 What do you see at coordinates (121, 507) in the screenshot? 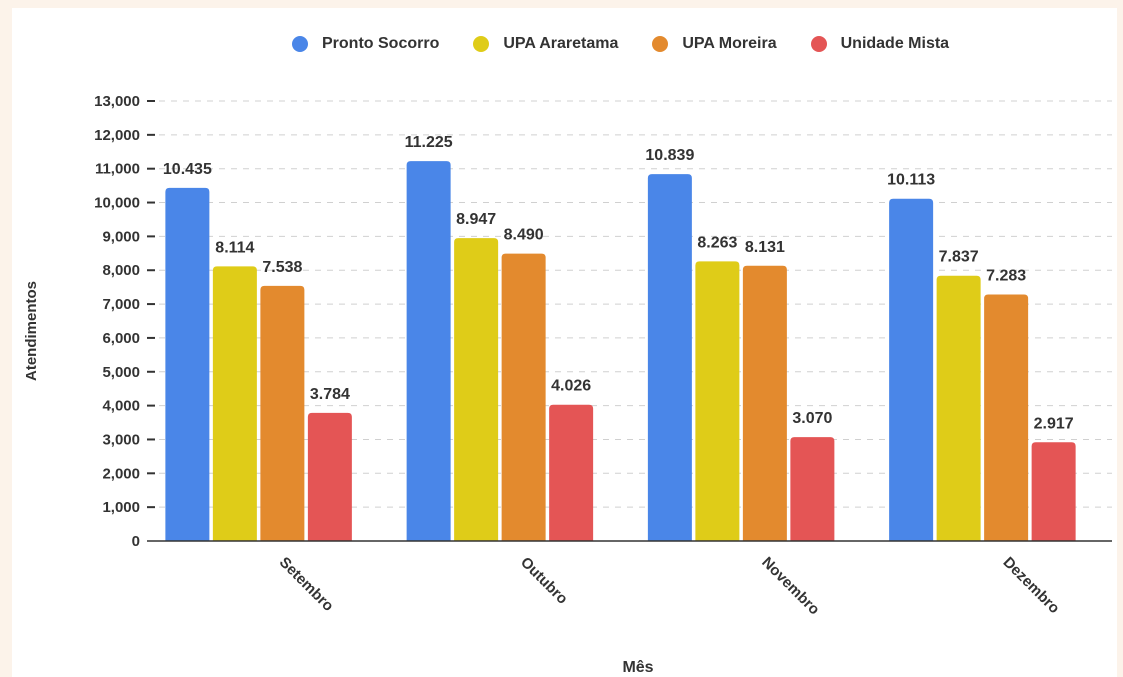
I see `y-tick-label: 1,000` at bounding box center [121, 507].